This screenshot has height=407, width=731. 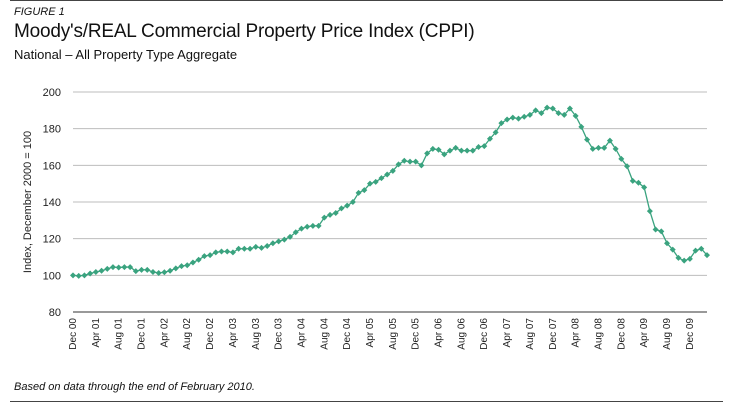 What do you see at coordinates (507, 333) in the screenshot?
I see `x-tick-label: Apr 07` at bounding box center [507, 333].